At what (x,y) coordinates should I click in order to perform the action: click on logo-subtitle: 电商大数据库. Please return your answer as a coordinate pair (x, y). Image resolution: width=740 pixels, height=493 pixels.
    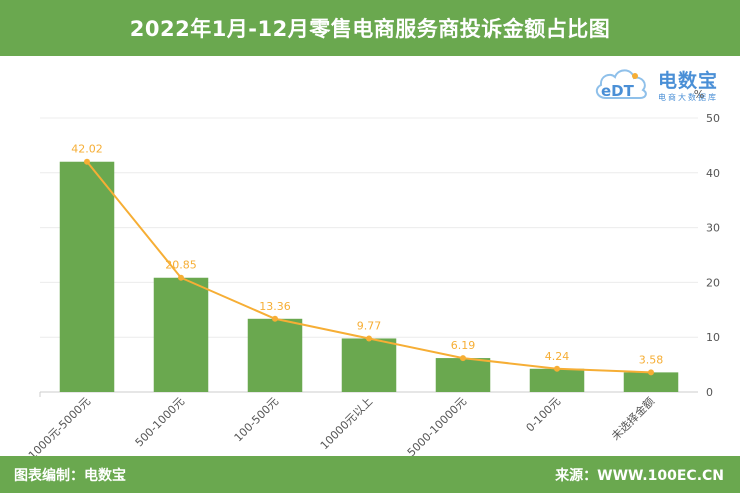
    Looking at the image, I should click on (688, 97).